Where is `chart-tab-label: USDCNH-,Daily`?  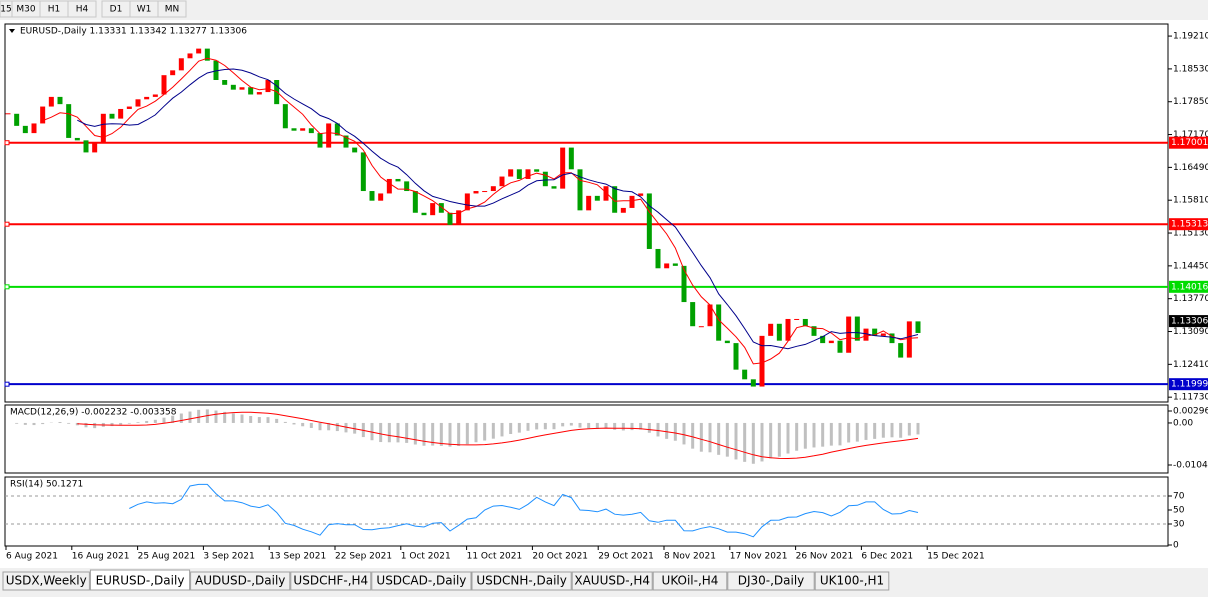
chart-tab-label: USDCNH-,Daily is located at coordinates (521, 581).